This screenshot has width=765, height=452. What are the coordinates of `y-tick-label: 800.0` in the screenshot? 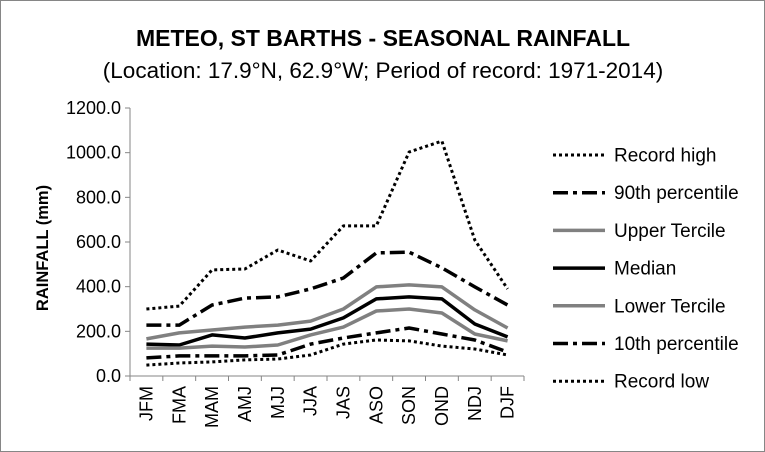 It's located at (98, 197).